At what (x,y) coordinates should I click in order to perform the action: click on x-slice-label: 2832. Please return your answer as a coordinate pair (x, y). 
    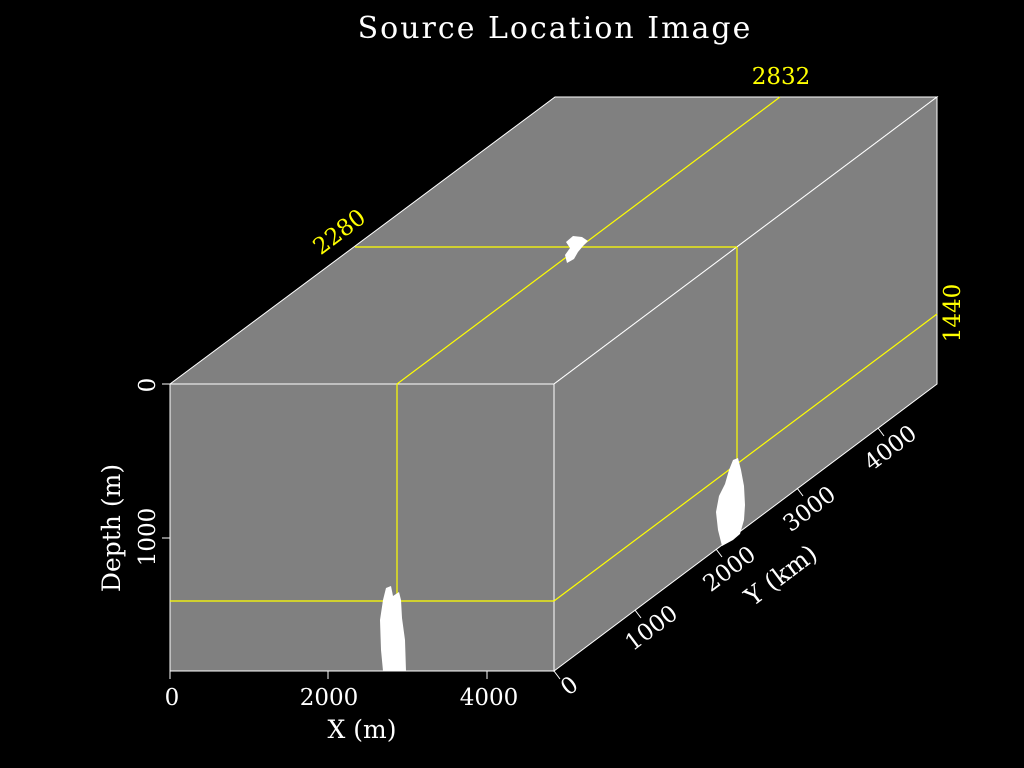
    Looking at the image, I should click on (781, 77).